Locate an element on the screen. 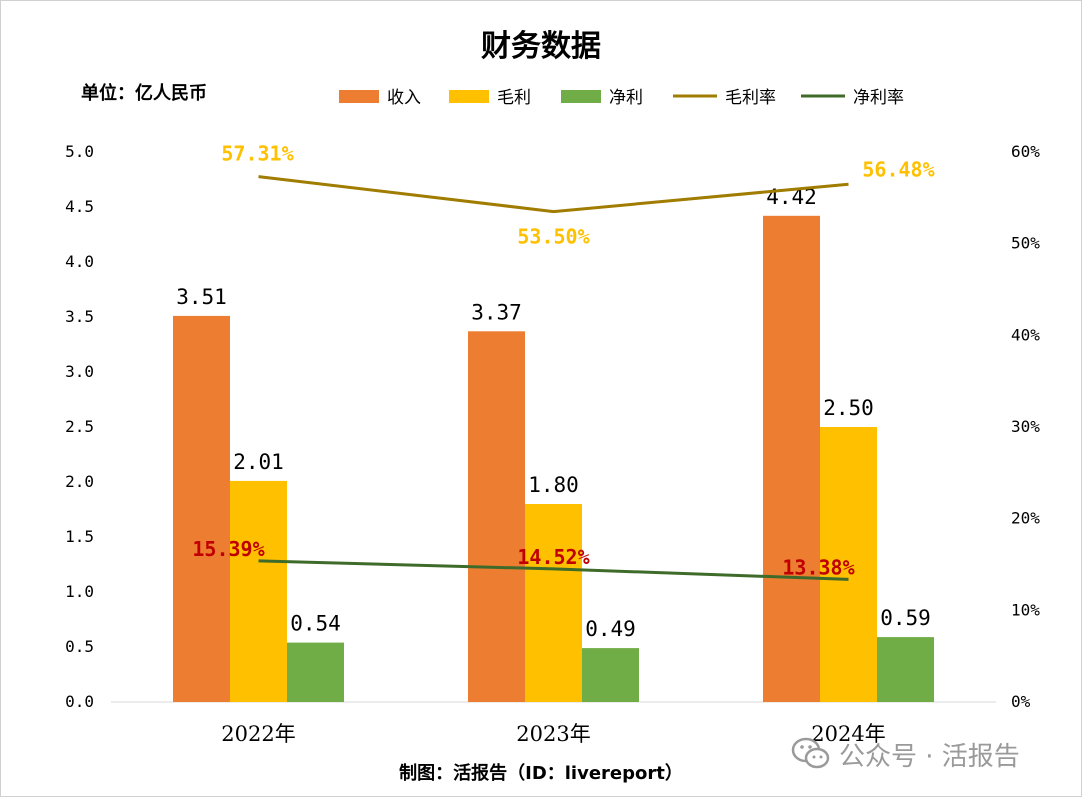 This screenshot has width=1082, height=797. y-tick-label: 2.0 is located at coordinates (79, 481).